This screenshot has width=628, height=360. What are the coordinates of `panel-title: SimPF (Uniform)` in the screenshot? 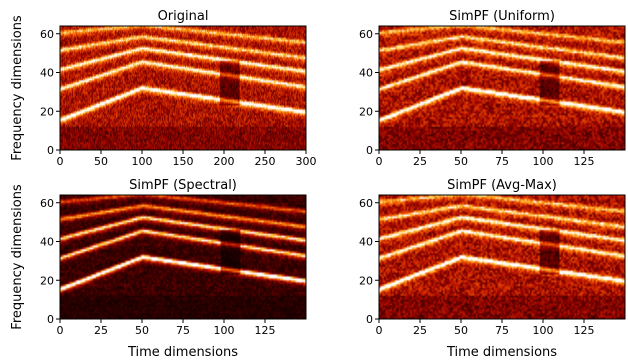 It's located at (502, 16).